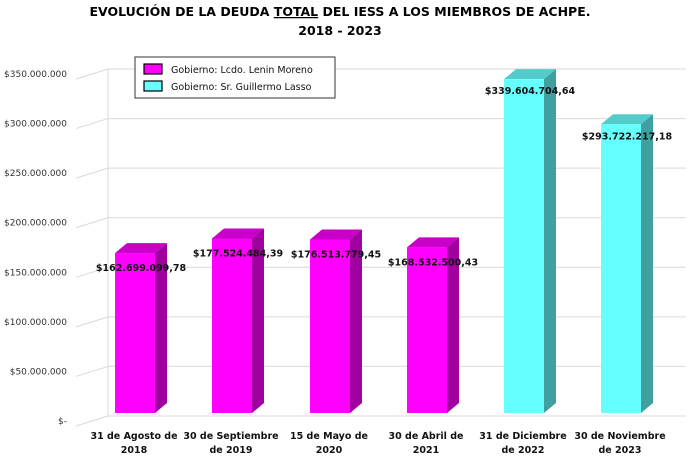 This screenshot has height=457, width=688. What do you see at coordinates (339, 30) in the screenshot?
I see `chart-subtitle: 2018 - 2023` at bounding box center [339, 30].